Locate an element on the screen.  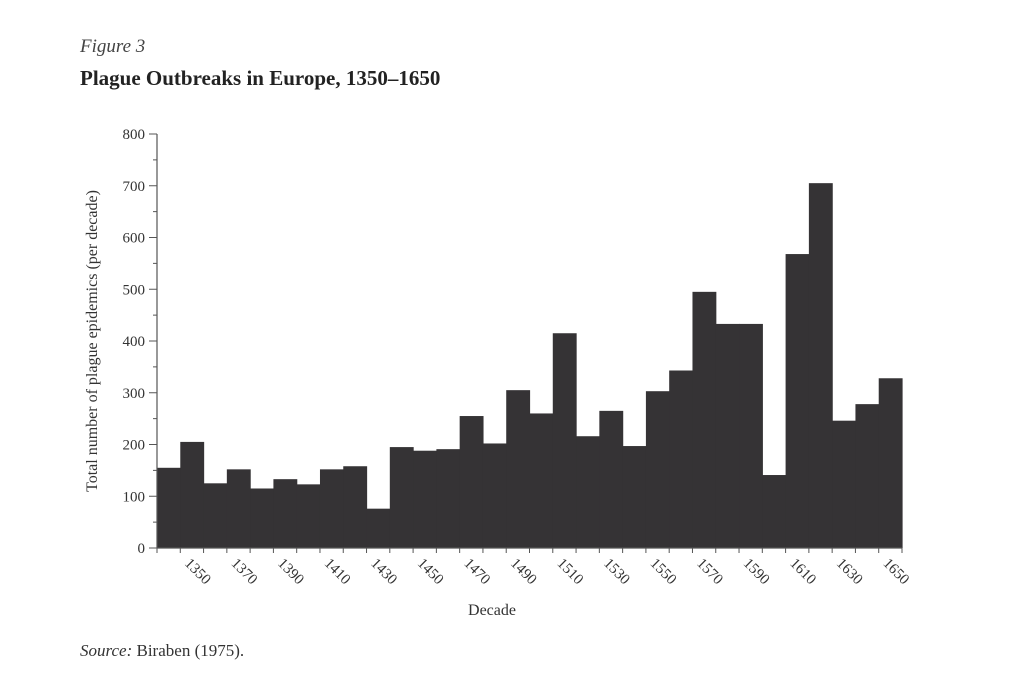
x-tick-label-1610: 1610 is located at coordinates (802, 572).